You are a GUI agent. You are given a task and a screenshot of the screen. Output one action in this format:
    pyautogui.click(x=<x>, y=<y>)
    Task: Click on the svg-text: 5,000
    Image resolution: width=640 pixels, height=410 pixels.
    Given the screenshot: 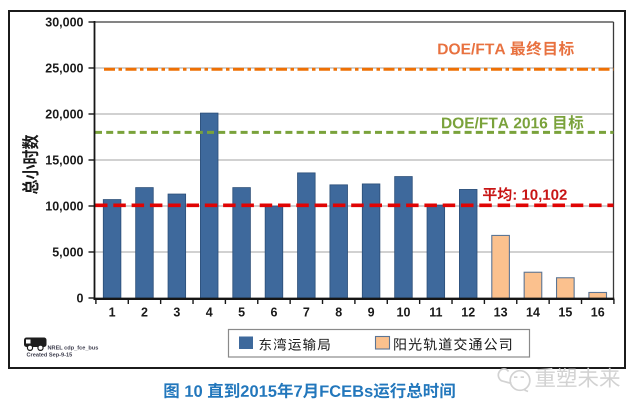 What is the action you would take?
    pyautogui.click(x=67, y=252)
    